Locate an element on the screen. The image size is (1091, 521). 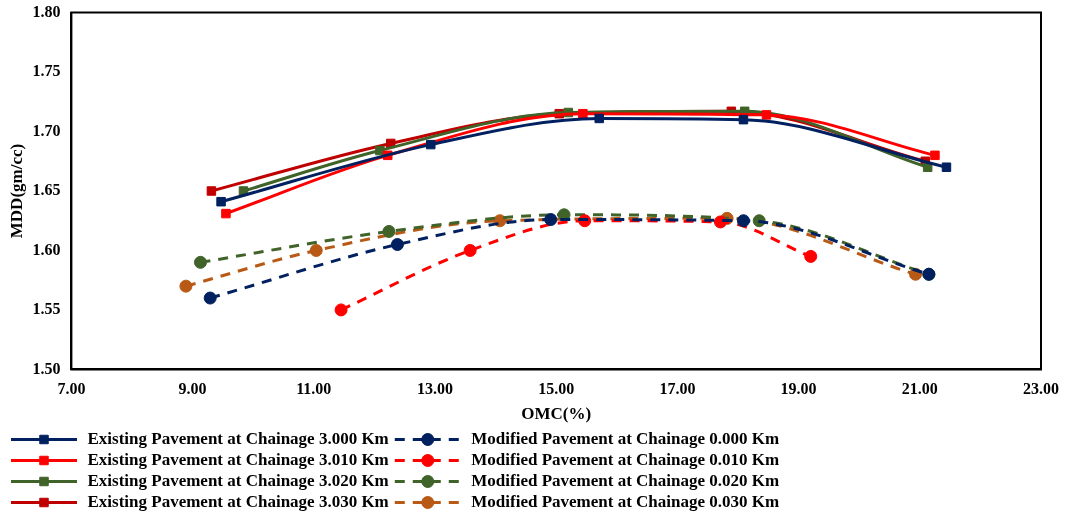
legend-label: Existing Pavement at Chainage 3.000 Km is located at coordinates (238, 438).